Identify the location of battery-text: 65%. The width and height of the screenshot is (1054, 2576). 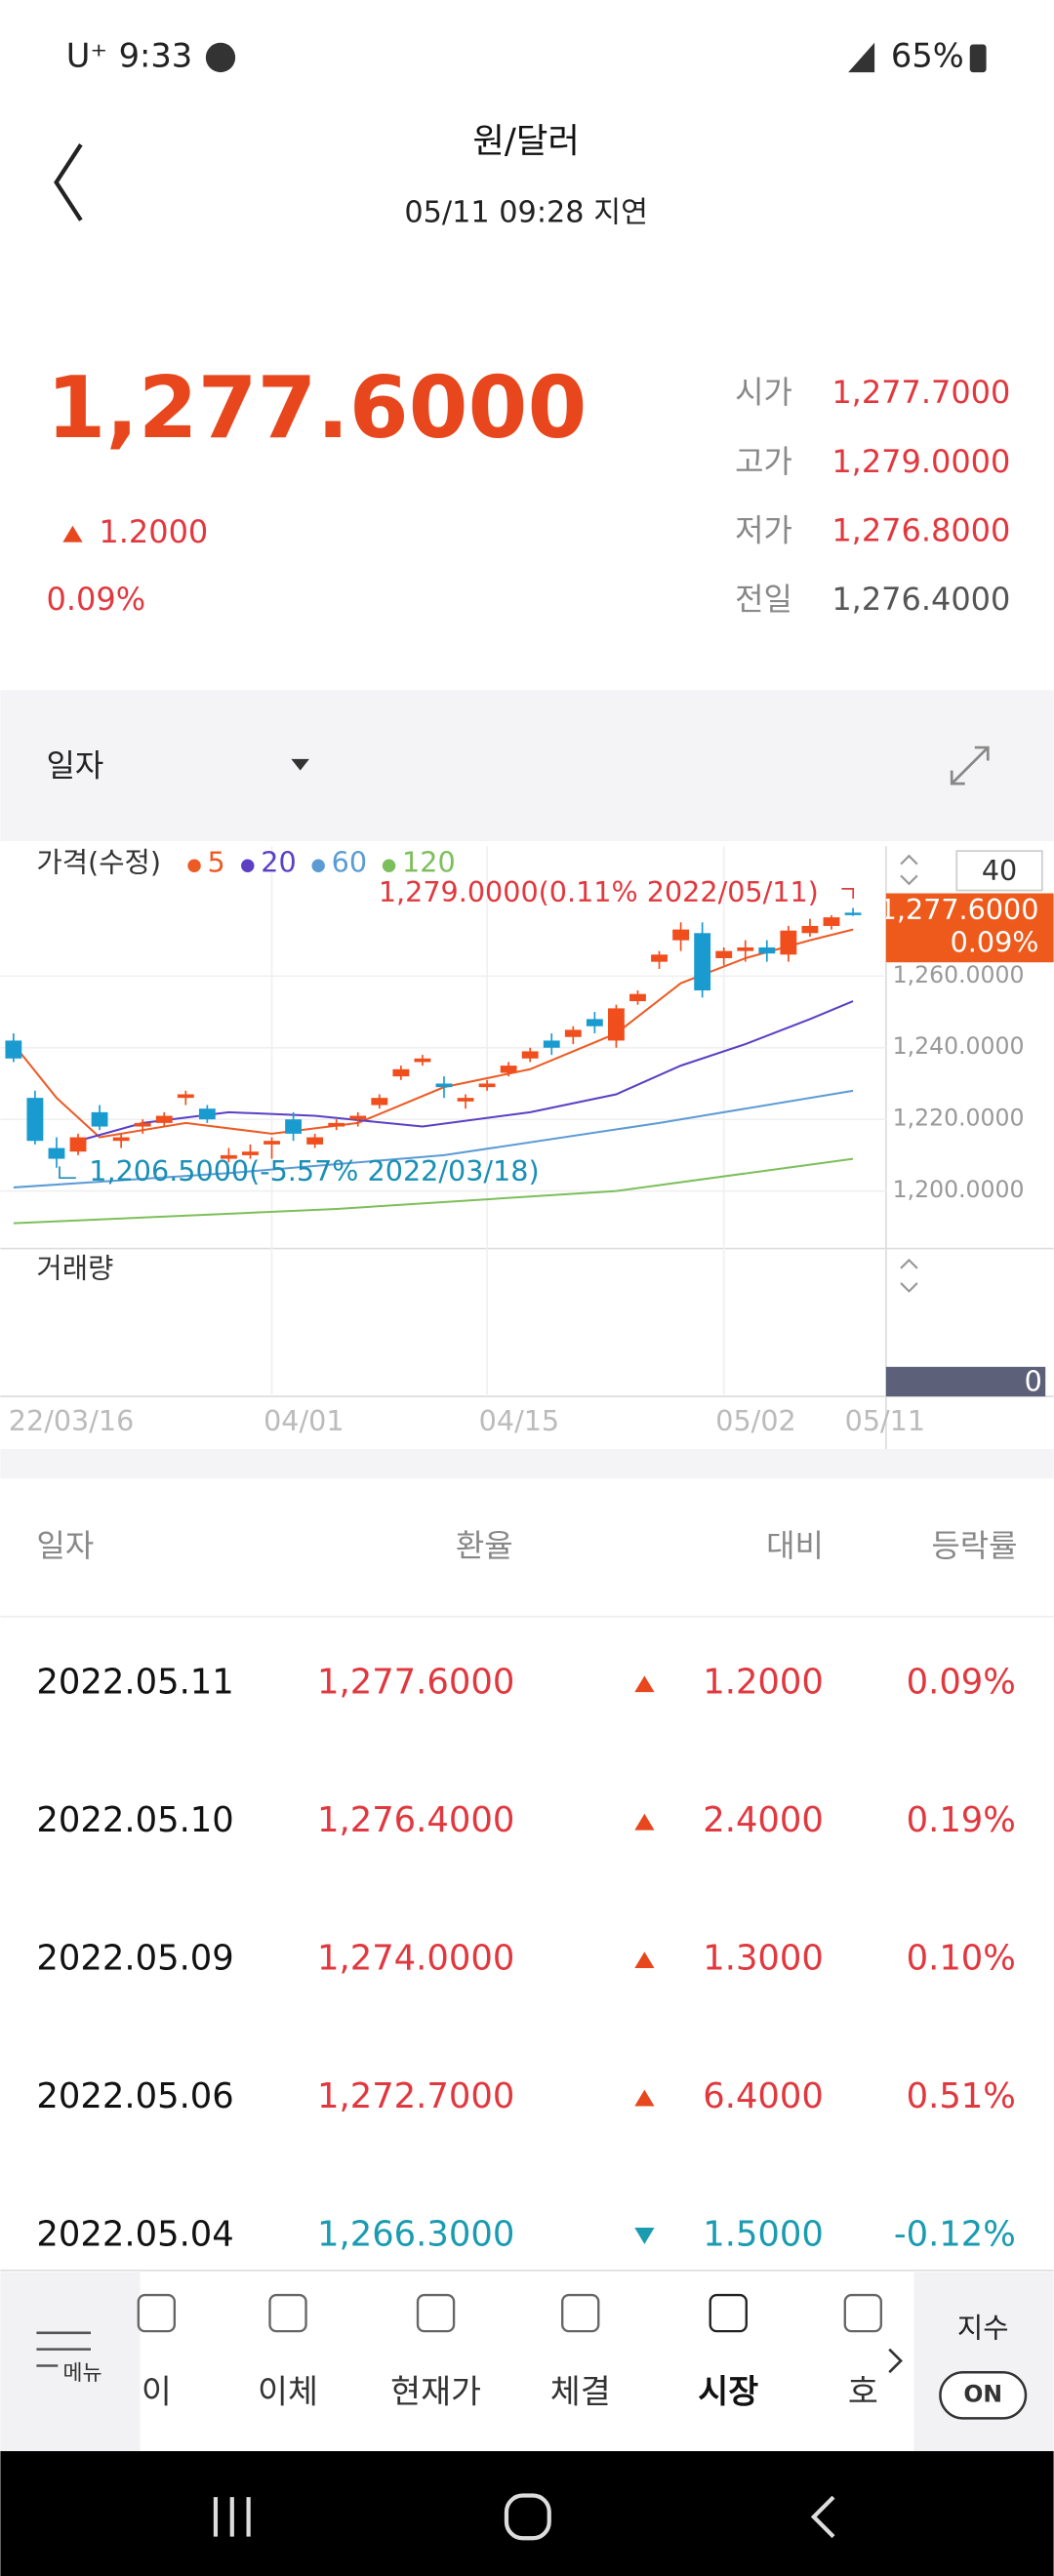
(927, 55).